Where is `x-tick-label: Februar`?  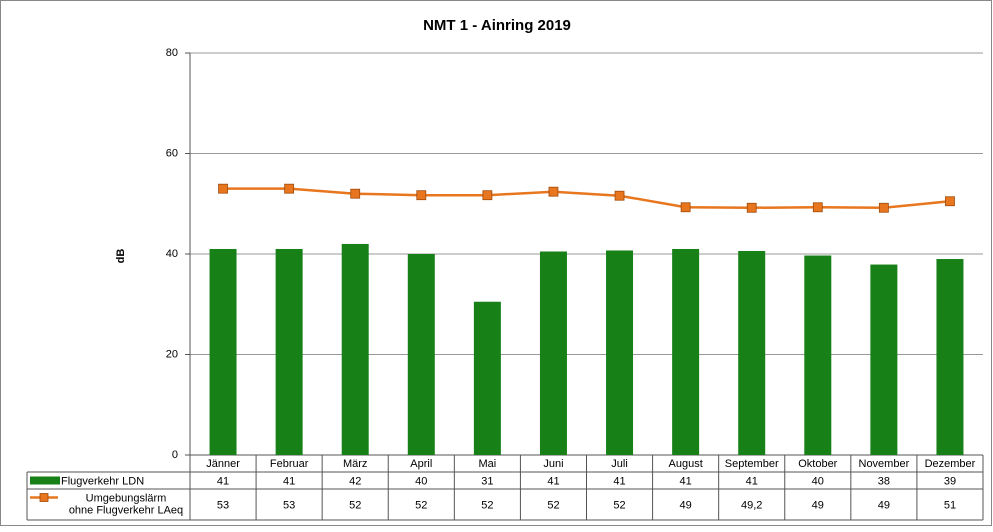 x-tick-label: Februar is located at coordinates (289, 464).